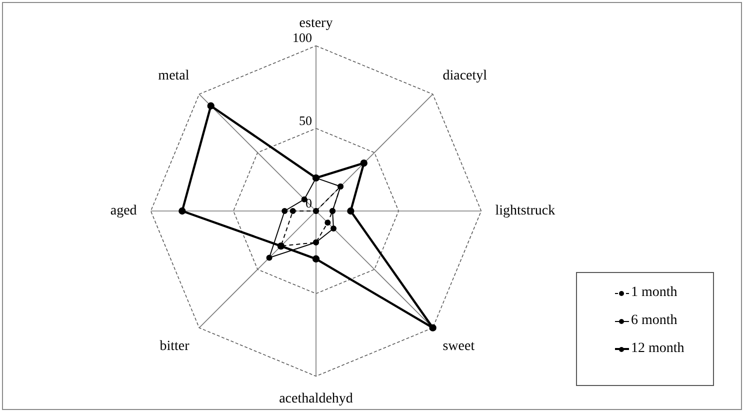 This screenshot has height=412, width=744. Describe the element at coordinates (175, 346) in the screenshot. I see `spoke-label: bitter` at that location.